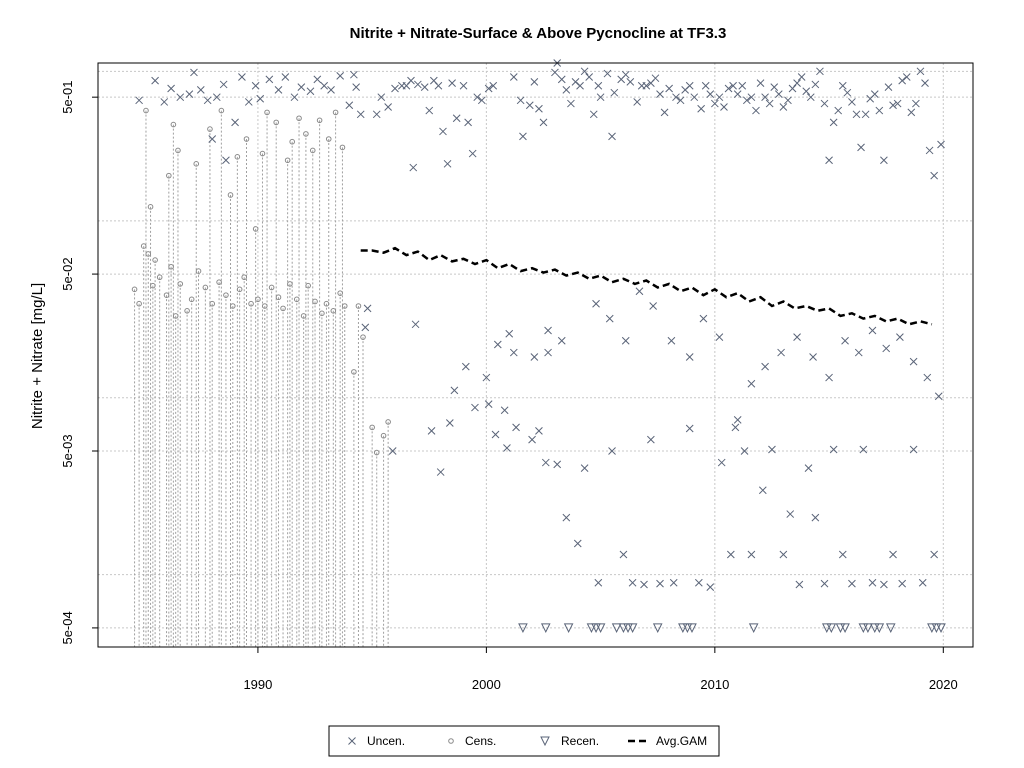  I want to click on legend-entry-label: Uncen., so click(386, 741).